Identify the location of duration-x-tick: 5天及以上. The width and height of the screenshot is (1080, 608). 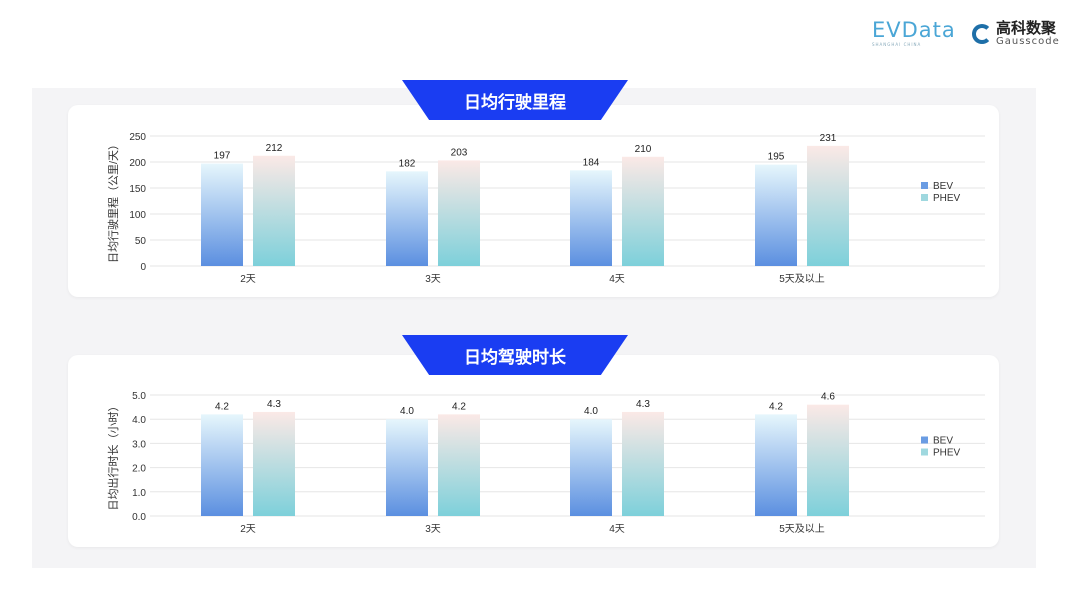
(802, 529).